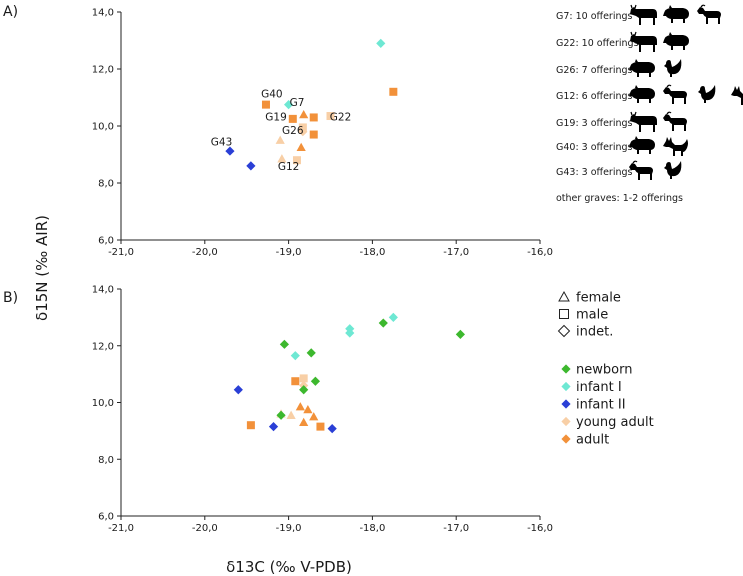 This screenshot has height=576, width=743. I want to click on legend-diamond-icon, so click(564, 331).